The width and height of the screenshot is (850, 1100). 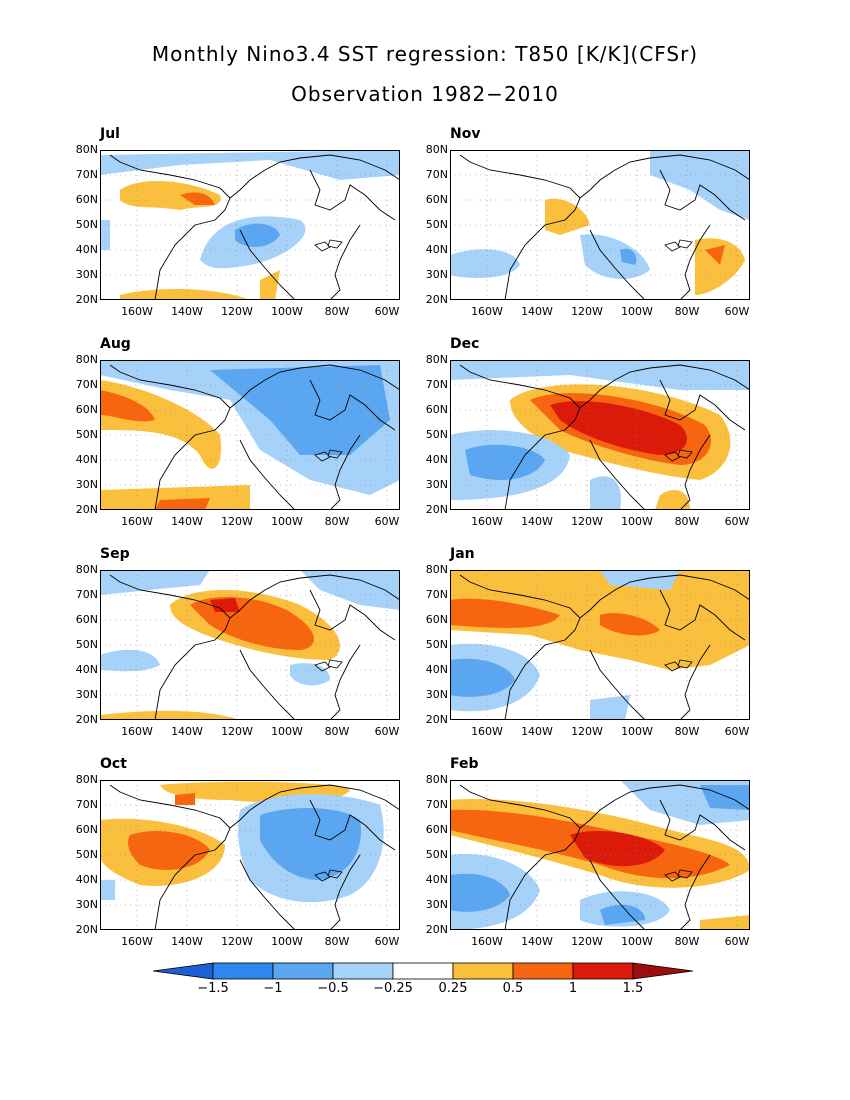 I want to click on panel-month-label: Nov, so click(x=465, y=134).